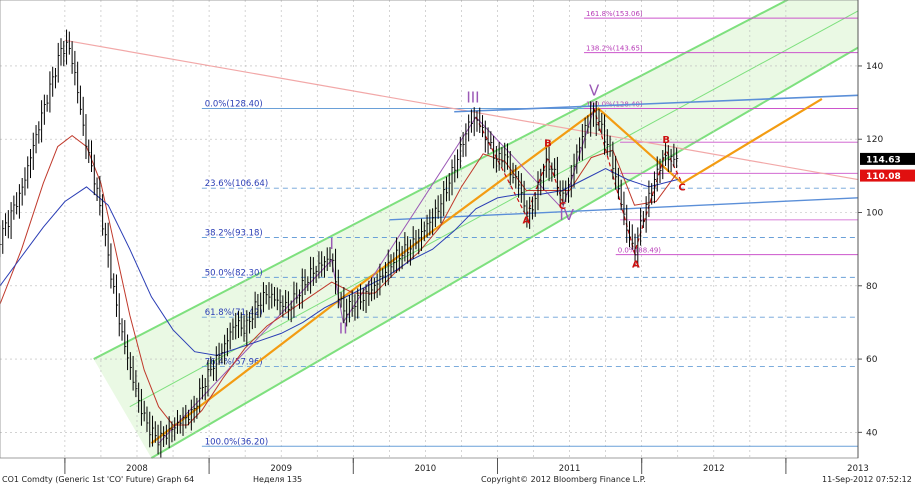 The height and width of the screenshot is (487, 915). What do you see at coordinates (570, 469) in the screenshot?
I see `x-tick-label: 2011` at bounding box center [570, 469].